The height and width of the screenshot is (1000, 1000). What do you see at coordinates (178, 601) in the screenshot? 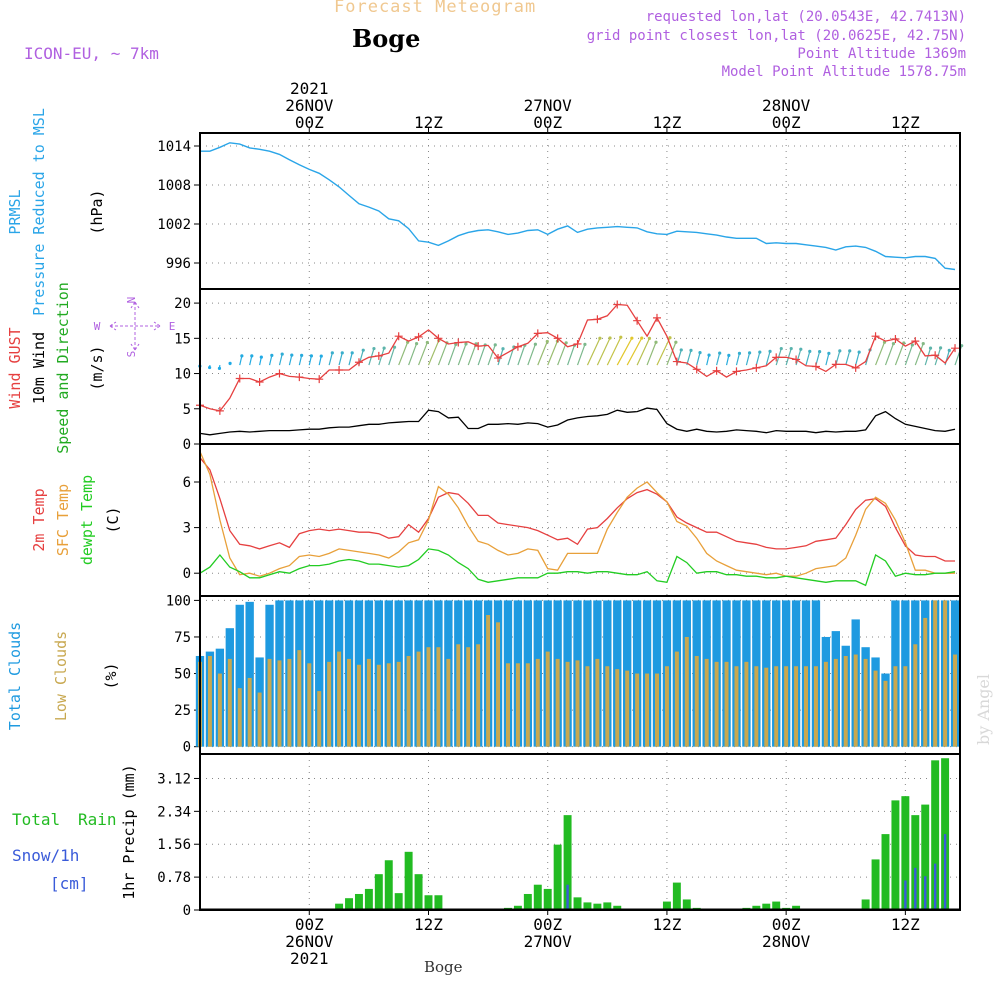
I see `y-tick-label: 100` at bounding box center [178, 601].